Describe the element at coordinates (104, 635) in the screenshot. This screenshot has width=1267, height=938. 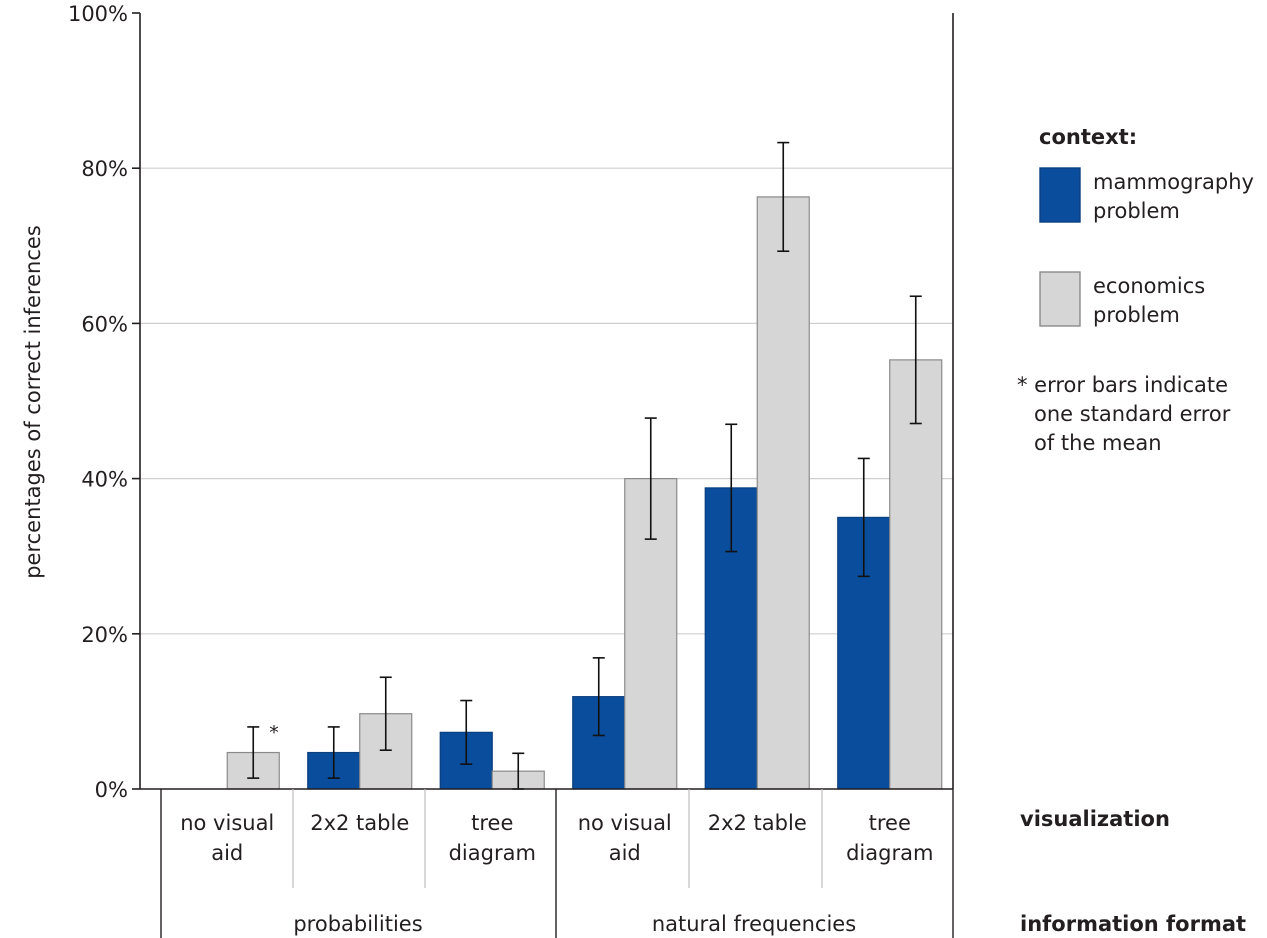
I see `y-tick-label: 20%` at that location.